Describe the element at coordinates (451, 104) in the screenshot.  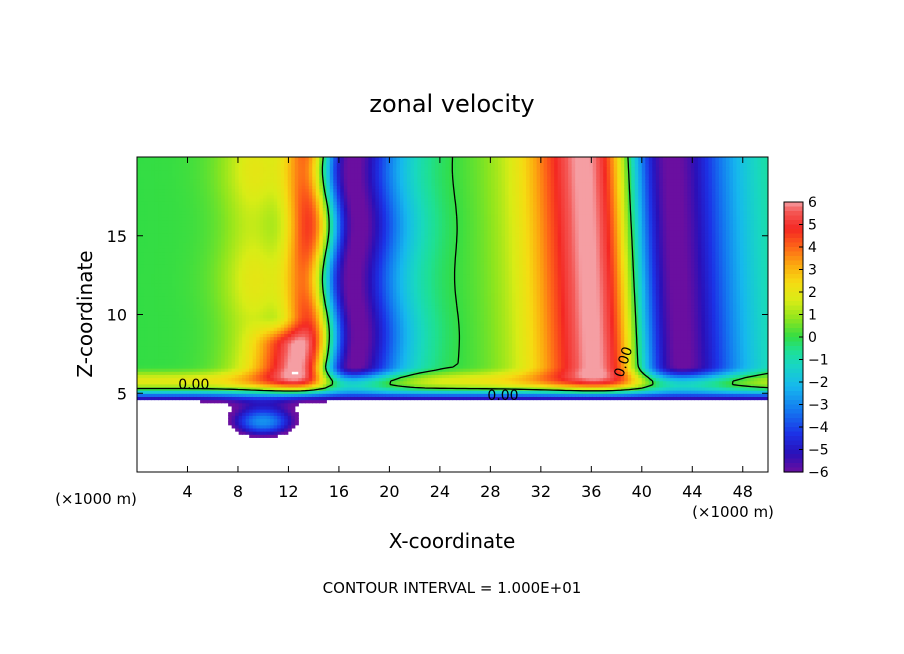
I see `chart-title: zonal velocity` at that location.